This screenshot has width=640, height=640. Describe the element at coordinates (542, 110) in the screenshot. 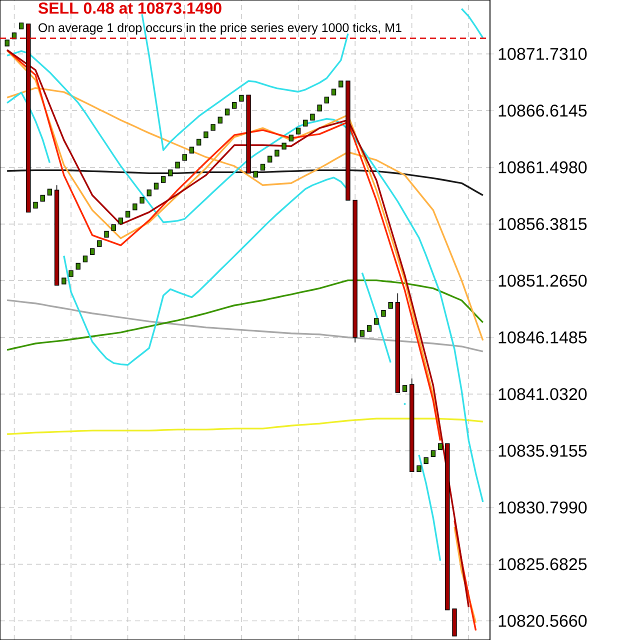

I see `y-tick-label: 10866.6145` at that location.